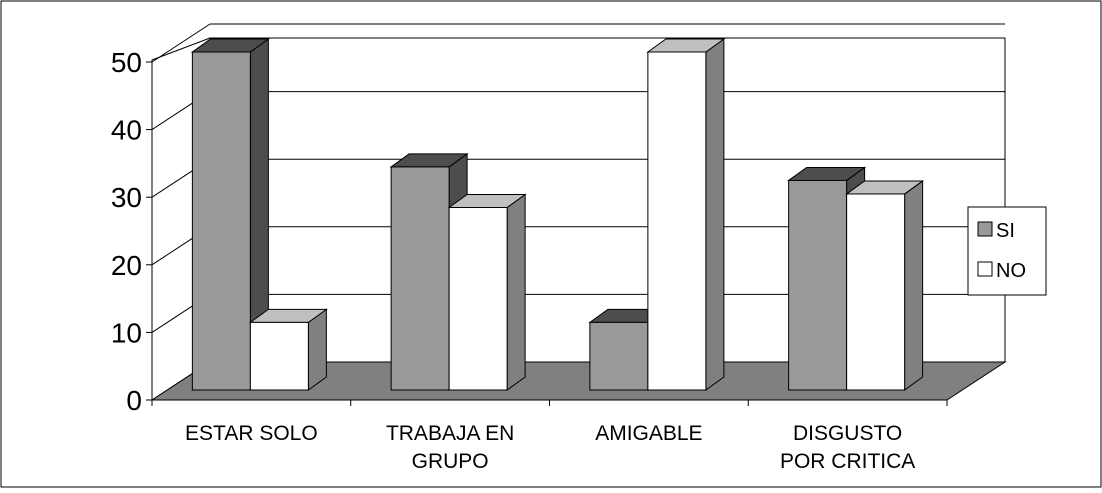 This screenshot has height=493, width=1102. What do you see at coordinates (181, 43) in the screenshot?
I see `gridline-side` at bounding box center [181, 43].